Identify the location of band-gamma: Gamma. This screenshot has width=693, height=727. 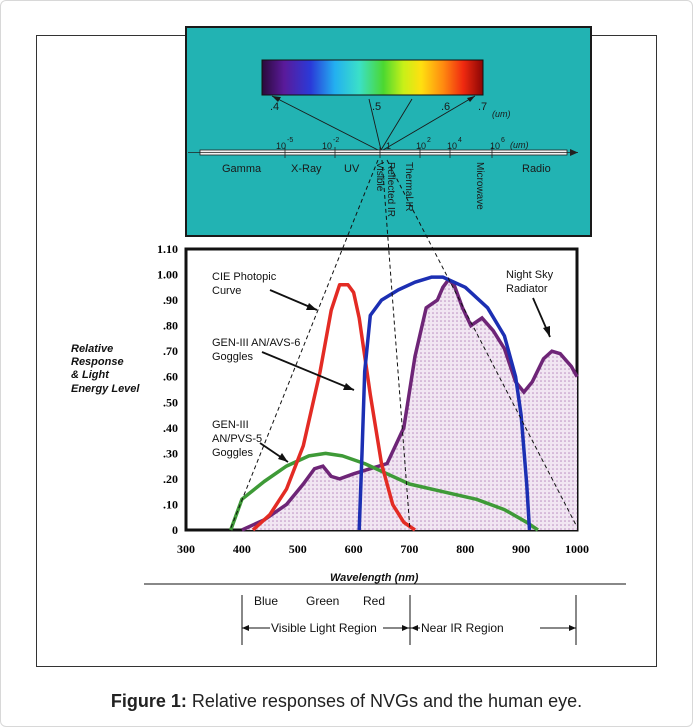
(242, 169).